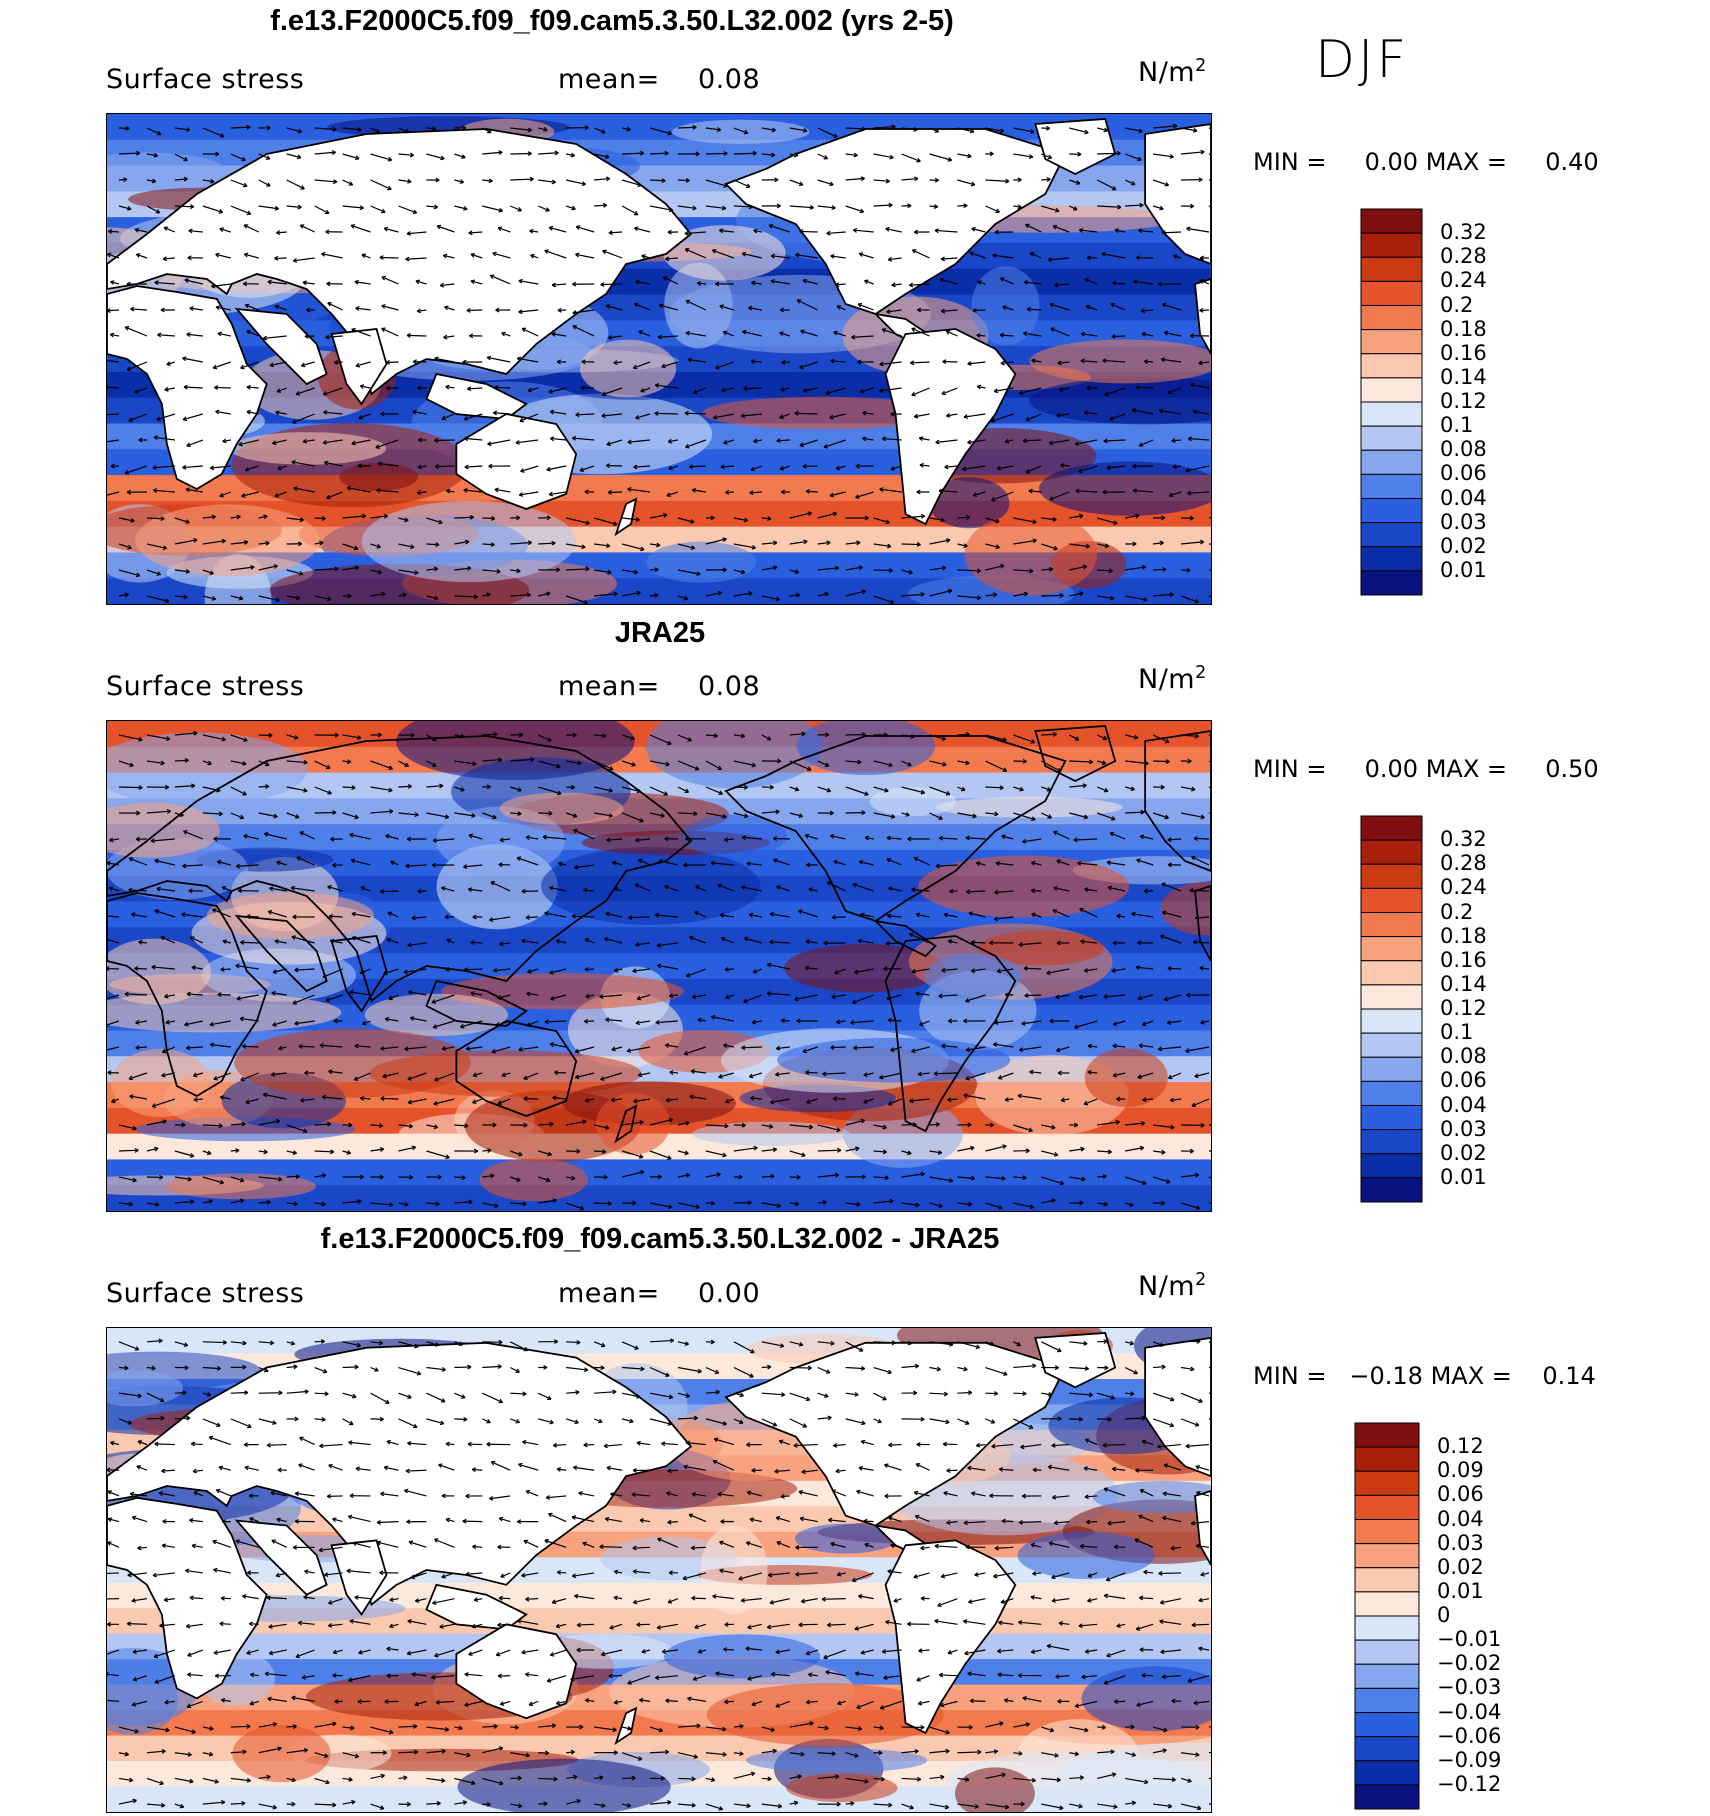 This screenshot has height=1816, width=1710. I want to click on panel2-field-name: Surface stress, so click(205, 686).